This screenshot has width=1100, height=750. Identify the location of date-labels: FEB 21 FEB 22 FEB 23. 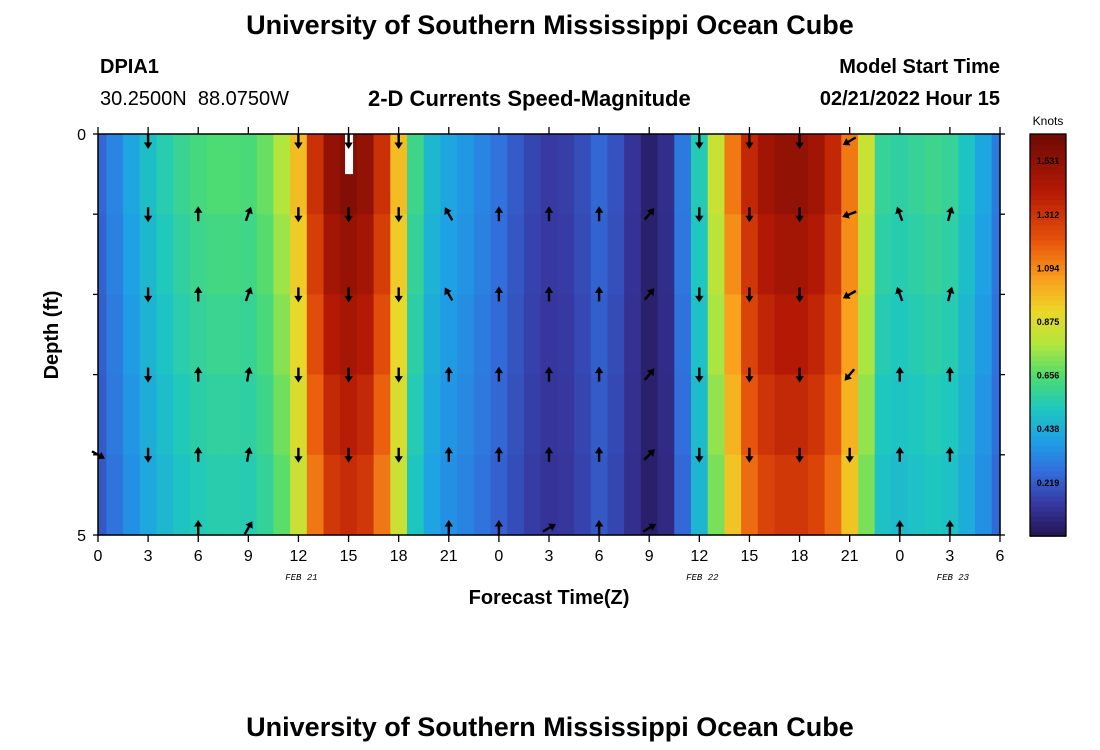
(627, 578).